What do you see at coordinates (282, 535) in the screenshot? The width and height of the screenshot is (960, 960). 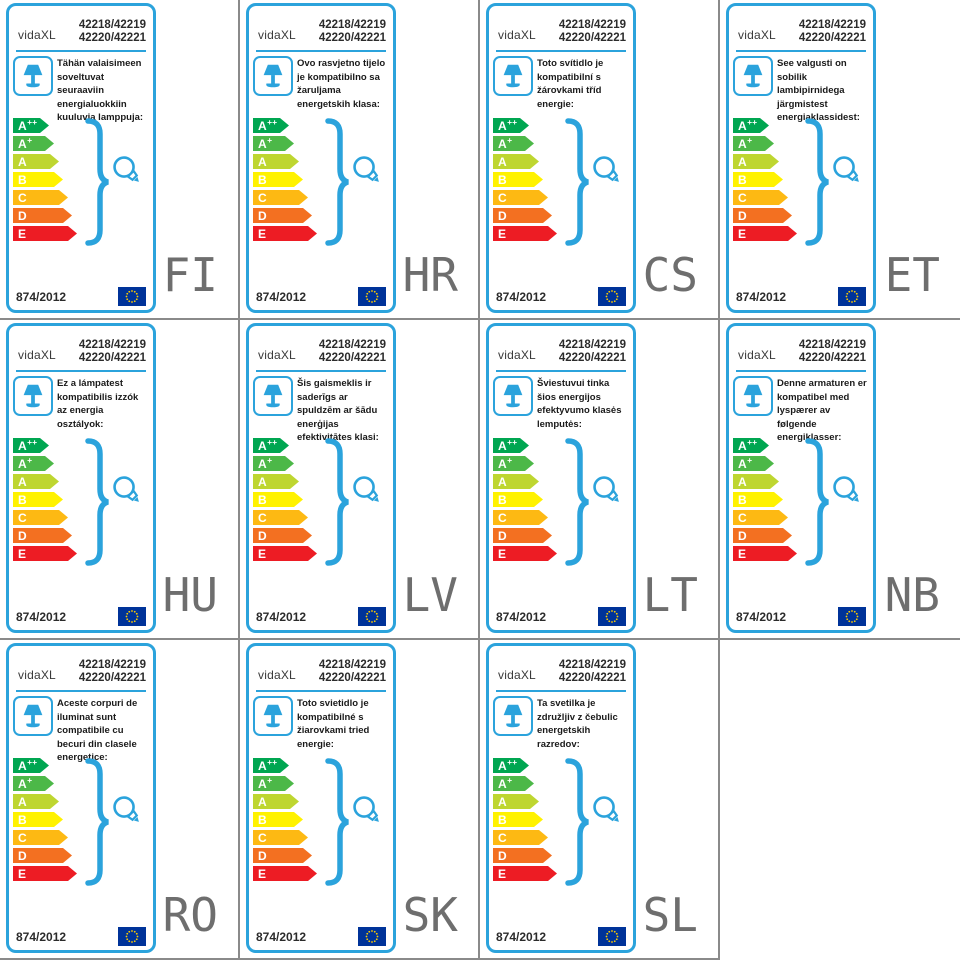 I see `energy-class-arrow-d: D` at bounding box center [282, 535].